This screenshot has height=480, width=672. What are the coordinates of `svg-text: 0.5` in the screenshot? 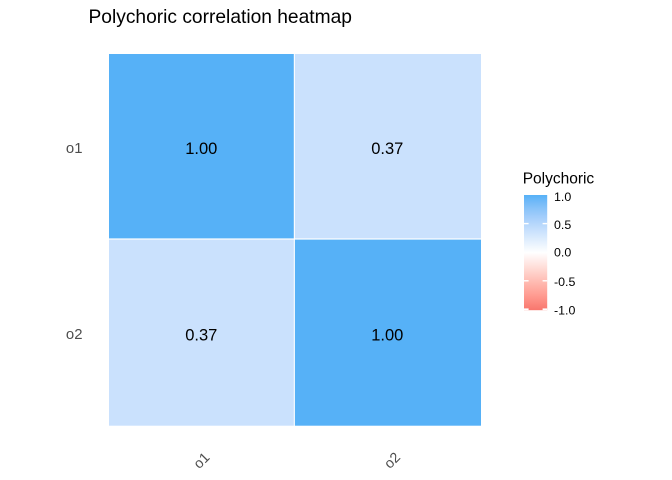 It's located at (562, 225).